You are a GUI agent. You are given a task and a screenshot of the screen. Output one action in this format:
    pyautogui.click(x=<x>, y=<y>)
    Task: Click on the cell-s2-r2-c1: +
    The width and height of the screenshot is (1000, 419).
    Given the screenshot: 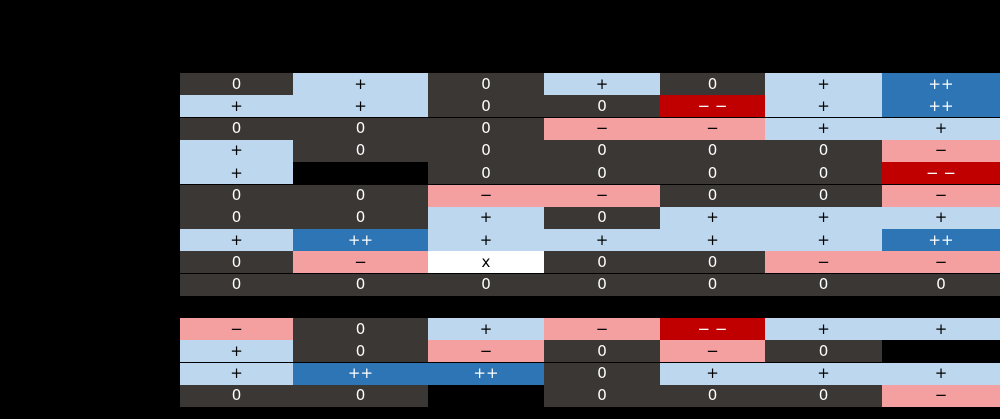 What is the action you would take?
    pyautogui.click(x=236, y=351)
    